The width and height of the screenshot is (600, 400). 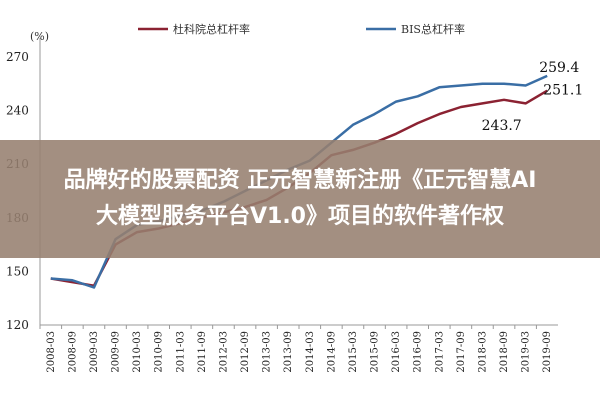 I want to click on y-tick-label: 270, so click(x=17, y=57).